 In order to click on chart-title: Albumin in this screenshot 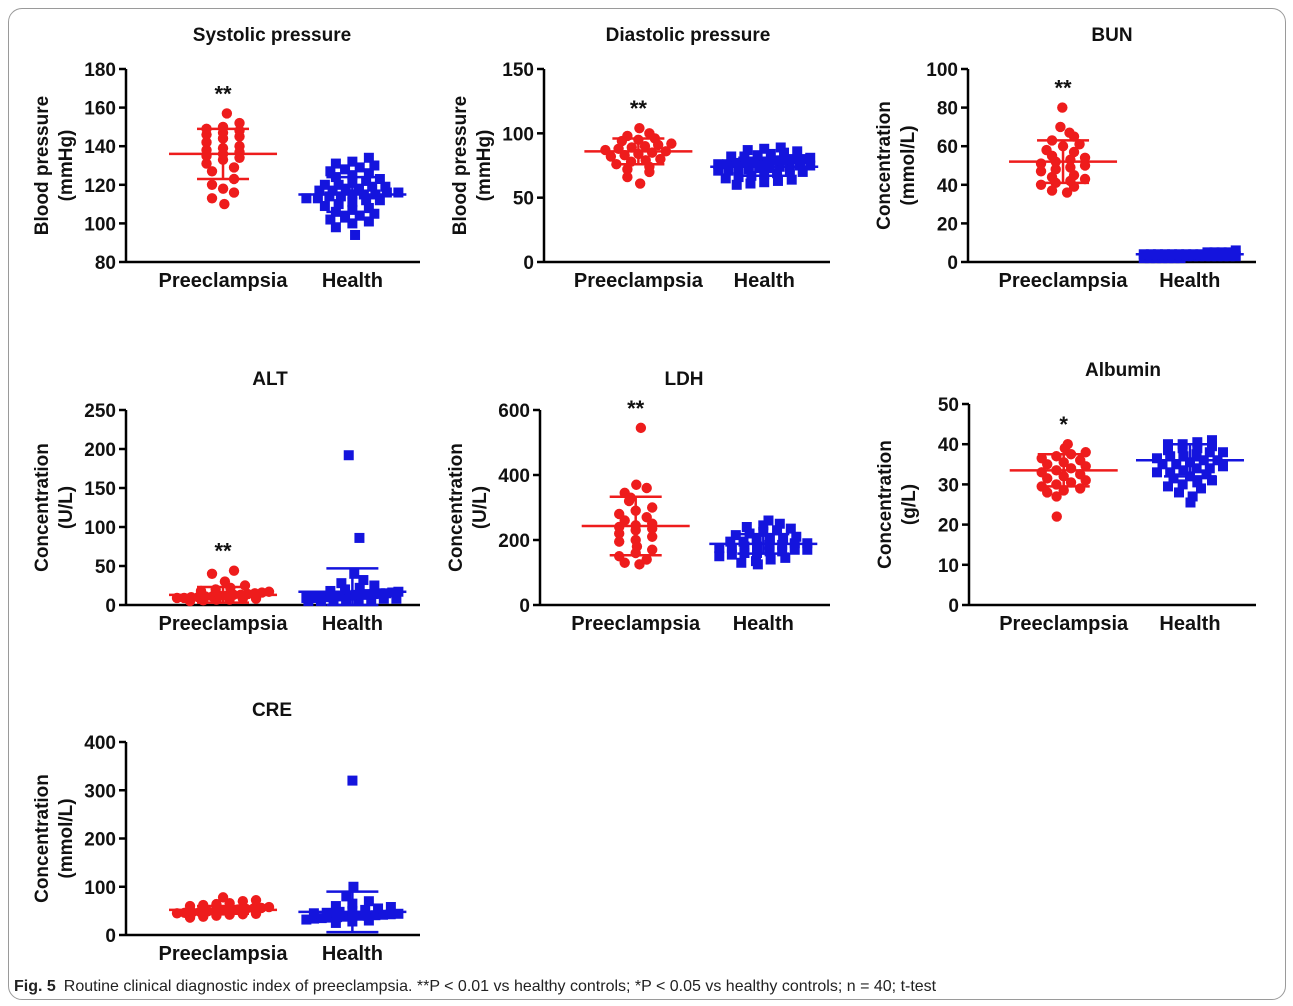, I will do `click(1123, 370)`.